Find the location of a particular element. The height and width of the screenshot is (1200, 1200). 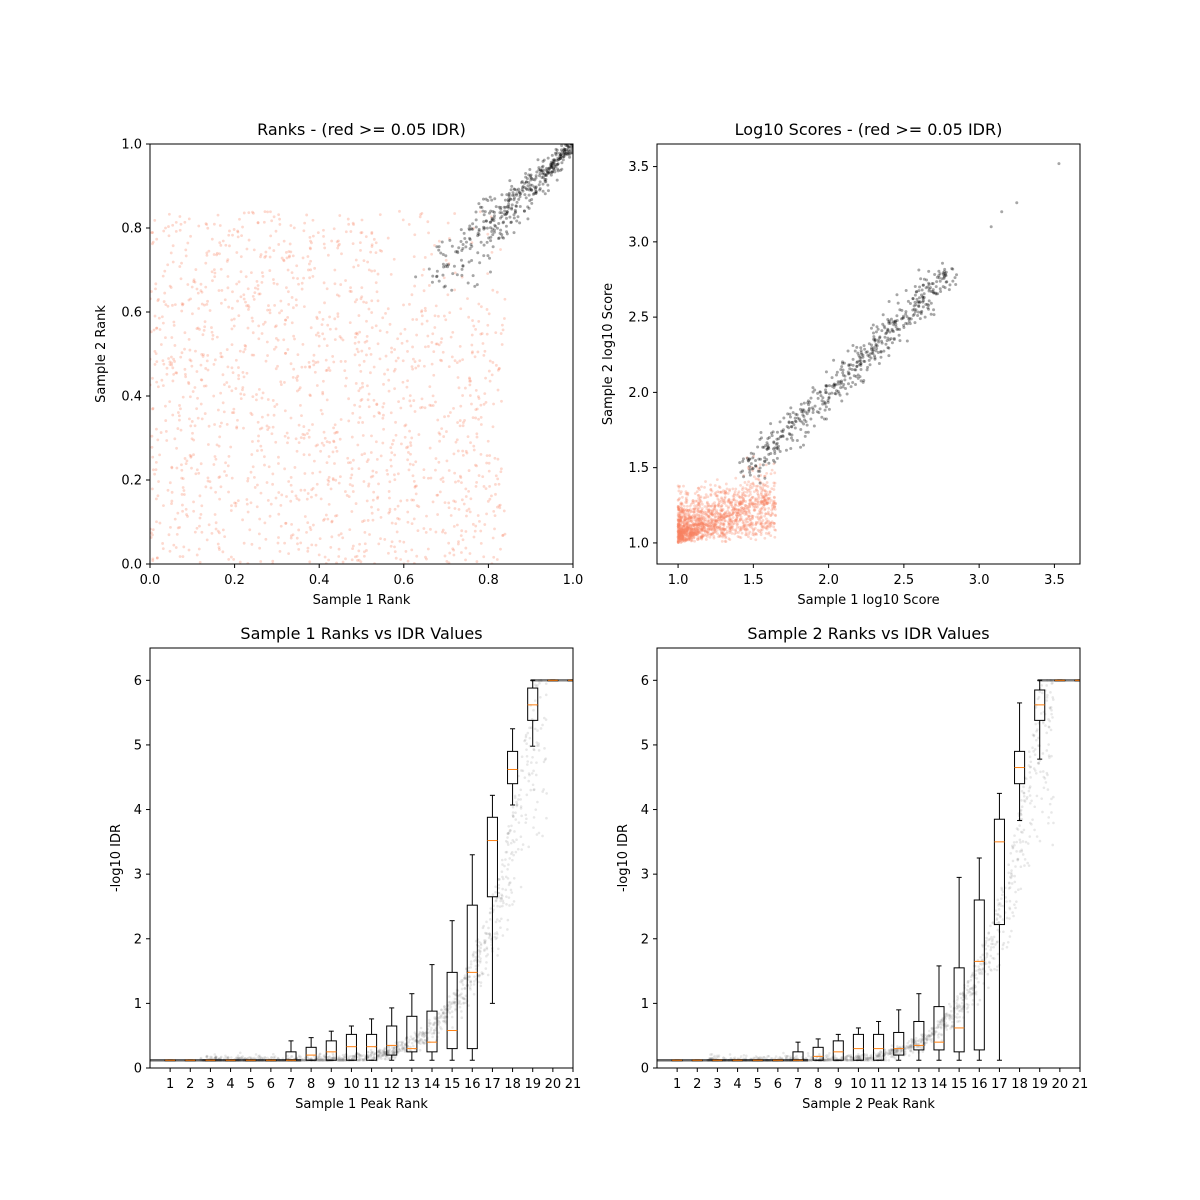

y-tick-label: 0 is located at coordinates (138, 1069).